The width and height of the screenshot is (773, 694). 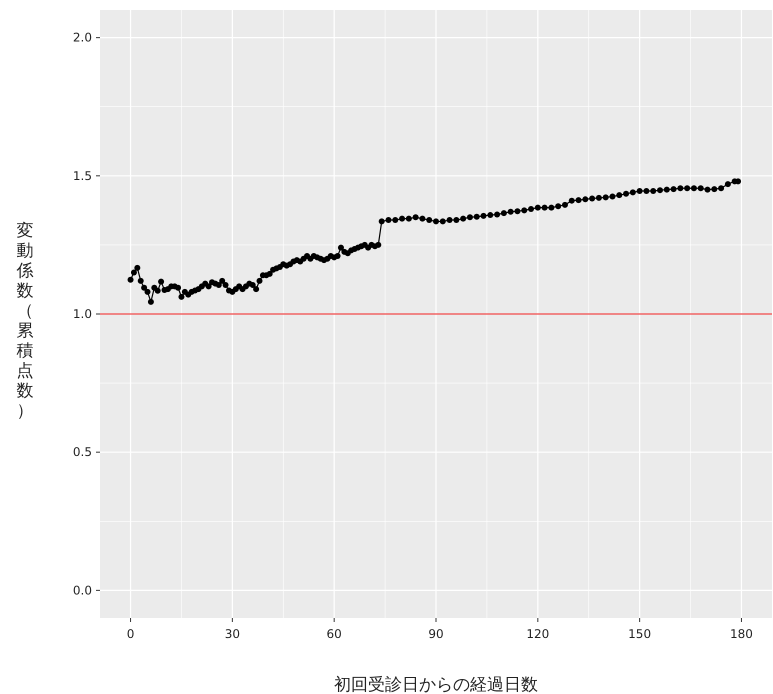 I want to click on y-tick-label: 1.0, so click(x=82, y=314).